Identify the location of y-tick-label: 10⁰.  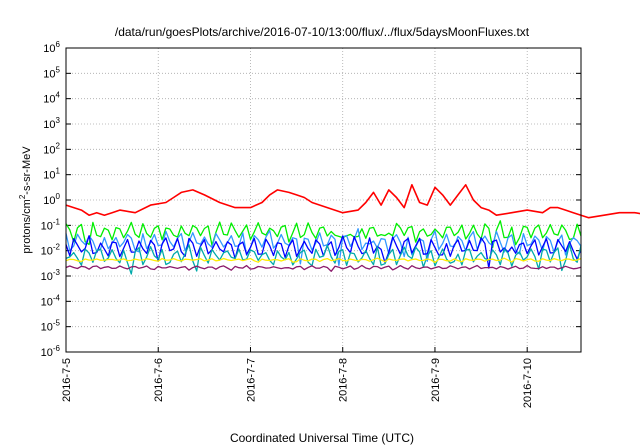
(51, 199).